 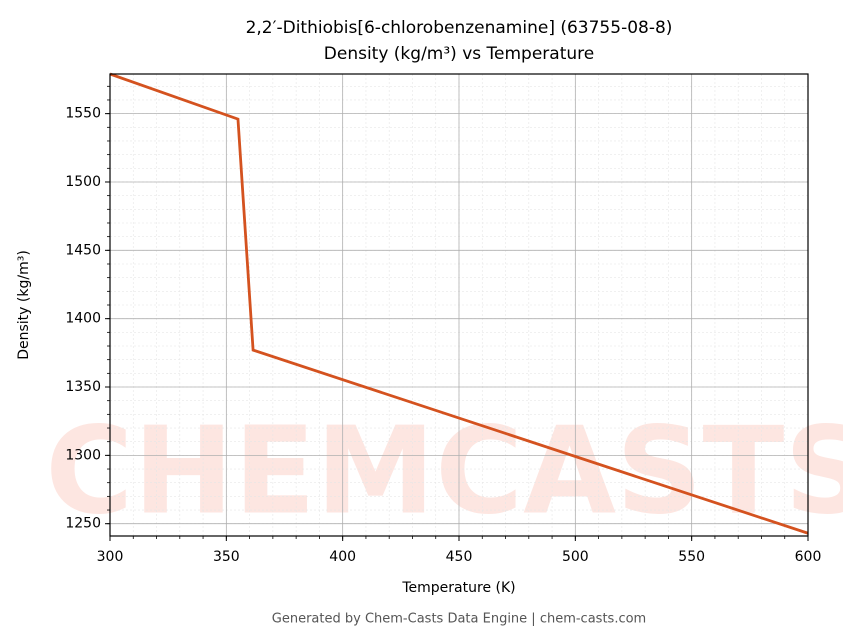 I want to click on y-tick-label: 1250, so click(x=83, y=524).